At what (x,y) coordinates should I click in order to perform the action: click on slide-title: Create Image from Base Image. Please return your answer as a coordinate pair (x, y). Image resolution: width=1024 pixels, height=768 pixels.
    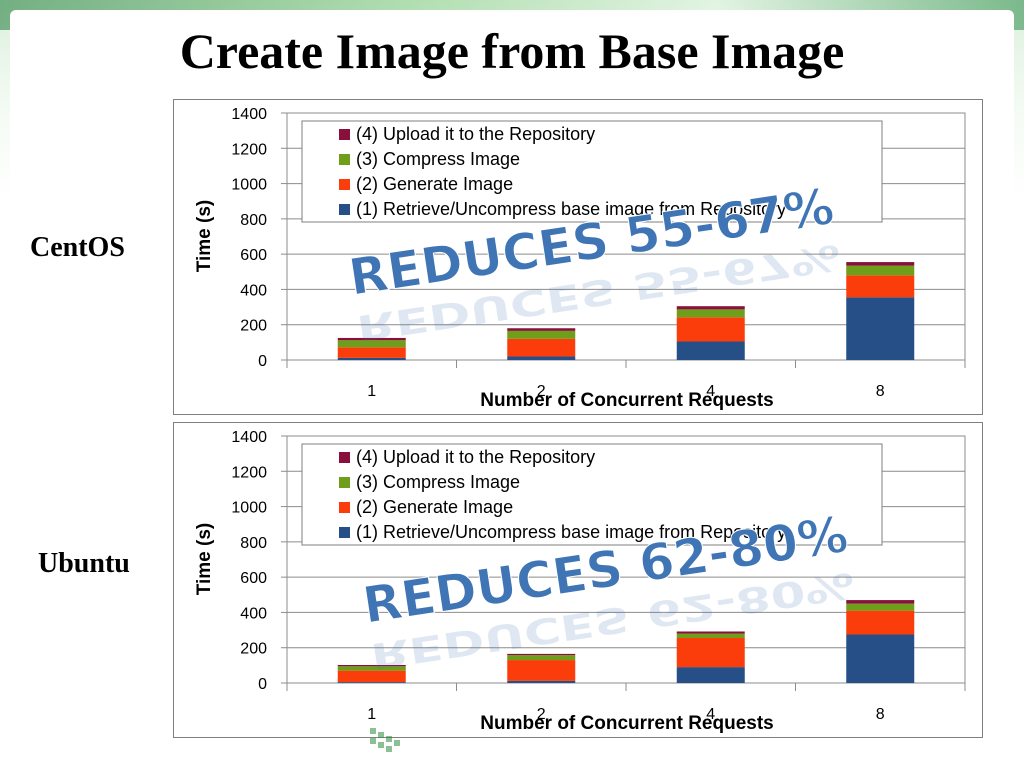
    Looking at the image, I should click on (512, 51).